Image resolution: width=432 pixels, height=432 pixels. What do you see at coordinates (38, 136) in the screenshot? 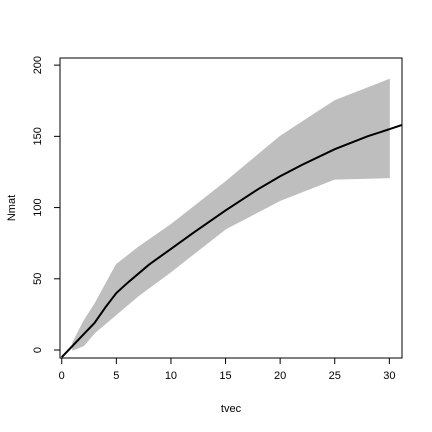
I see `y-tick-label: 150` at bounding box center [38, 136].